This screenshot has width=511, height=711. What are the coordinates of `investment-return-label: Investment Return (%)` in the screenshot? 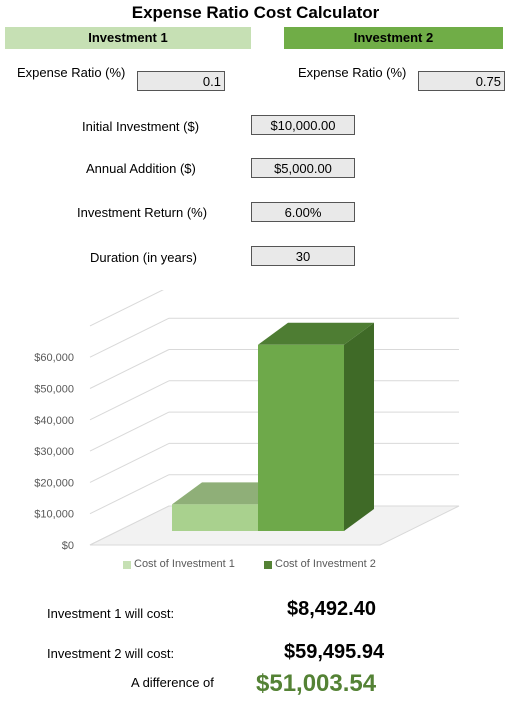 It's located at (142, 212).